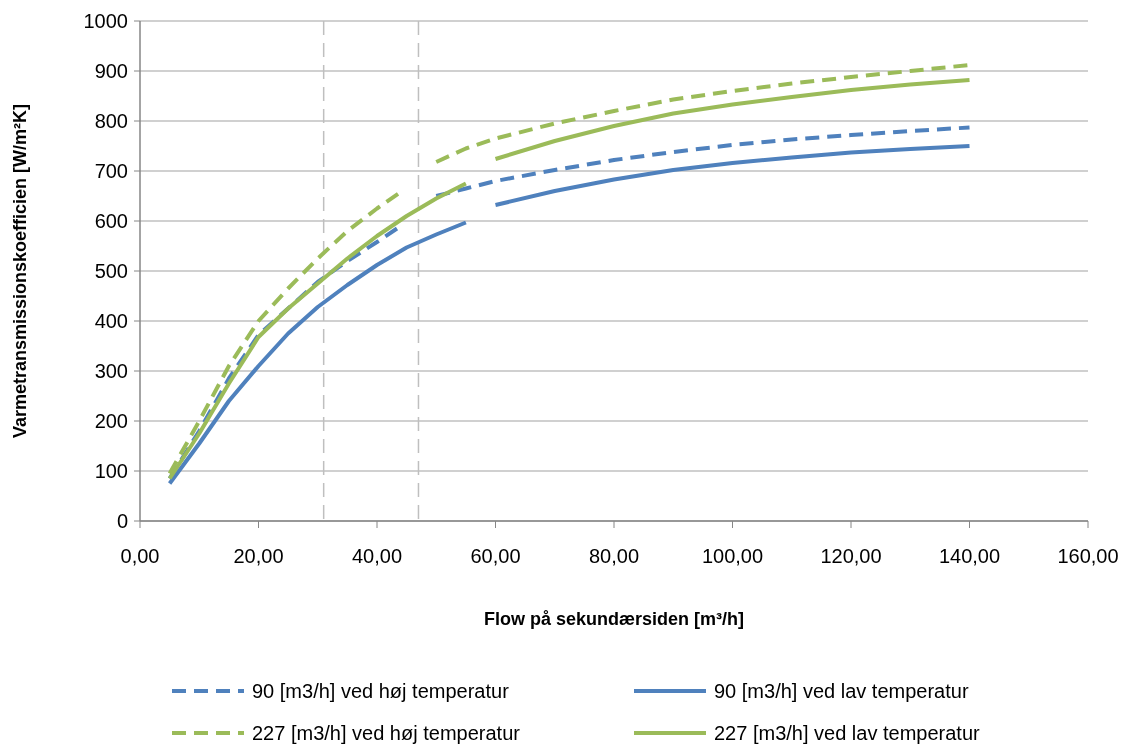 This screenshot has width=1135, height=749. I want to click on legend-label: 90 [m3/h] ved lav temperatur, so click(841, 691).